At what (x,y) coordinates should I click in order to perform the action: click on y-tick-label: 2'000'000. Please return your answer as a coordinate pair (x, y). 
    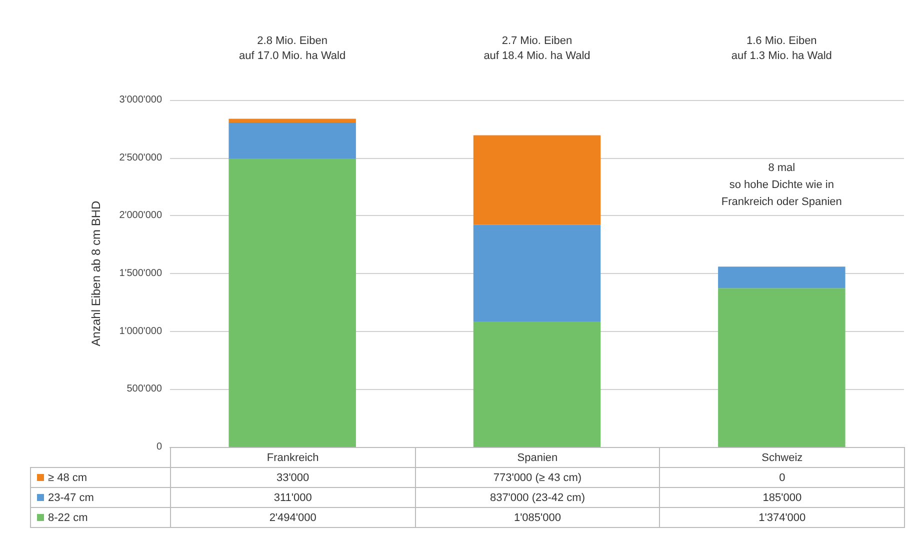
    Looking at the image, I should click on (140, 216).